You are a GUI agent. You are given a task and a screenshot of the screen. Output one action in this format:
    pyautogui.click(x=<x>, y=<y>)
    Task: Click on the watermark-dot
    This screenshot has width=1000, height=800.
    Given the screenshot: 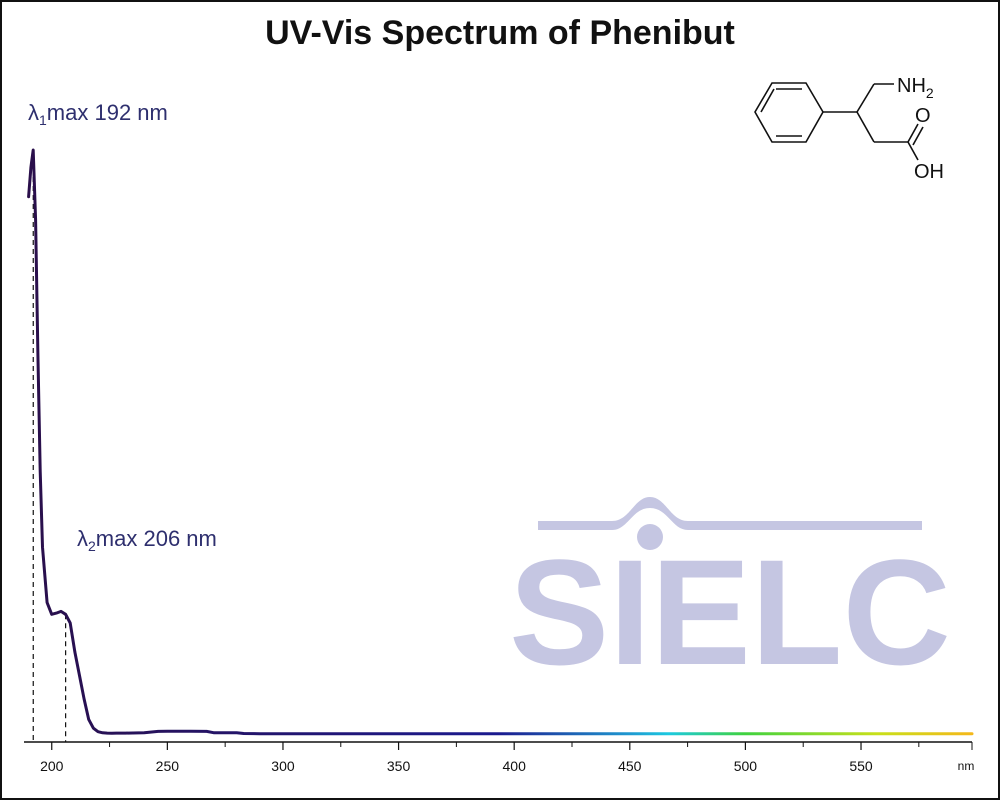 What is the action you would take?
    pyautogui.click(x=650, y=537)
    